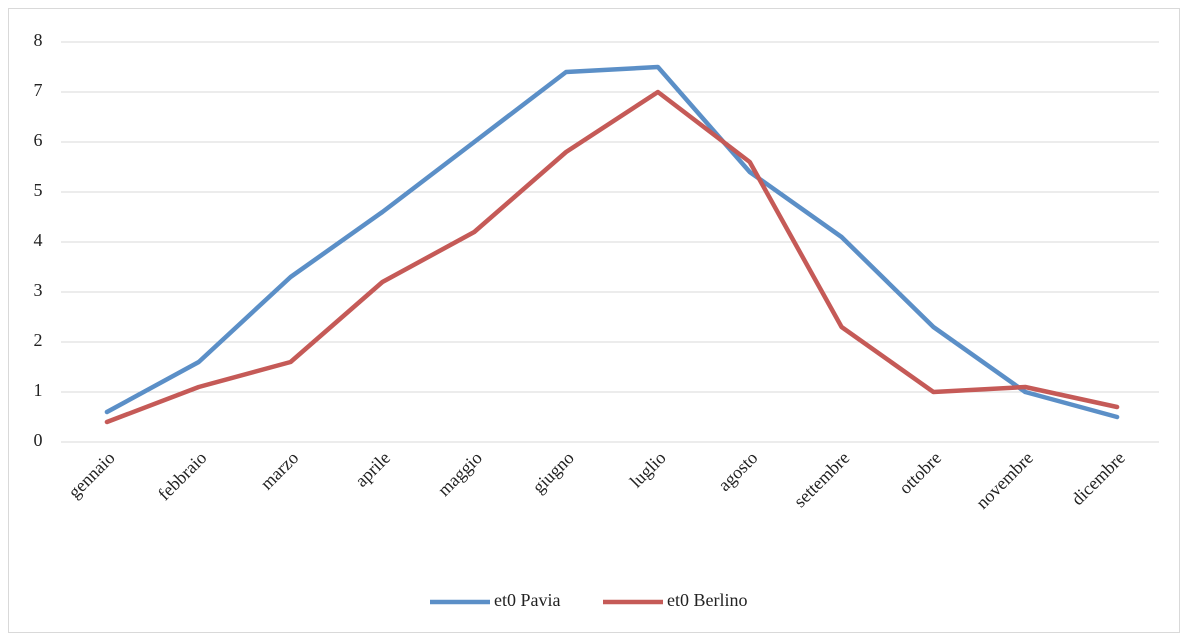 The width and height of the screenshot is (1187, 641). Describe the element at coordinates (38, 340) in the screenshot. I see `y-tick-label: 2` at that location.